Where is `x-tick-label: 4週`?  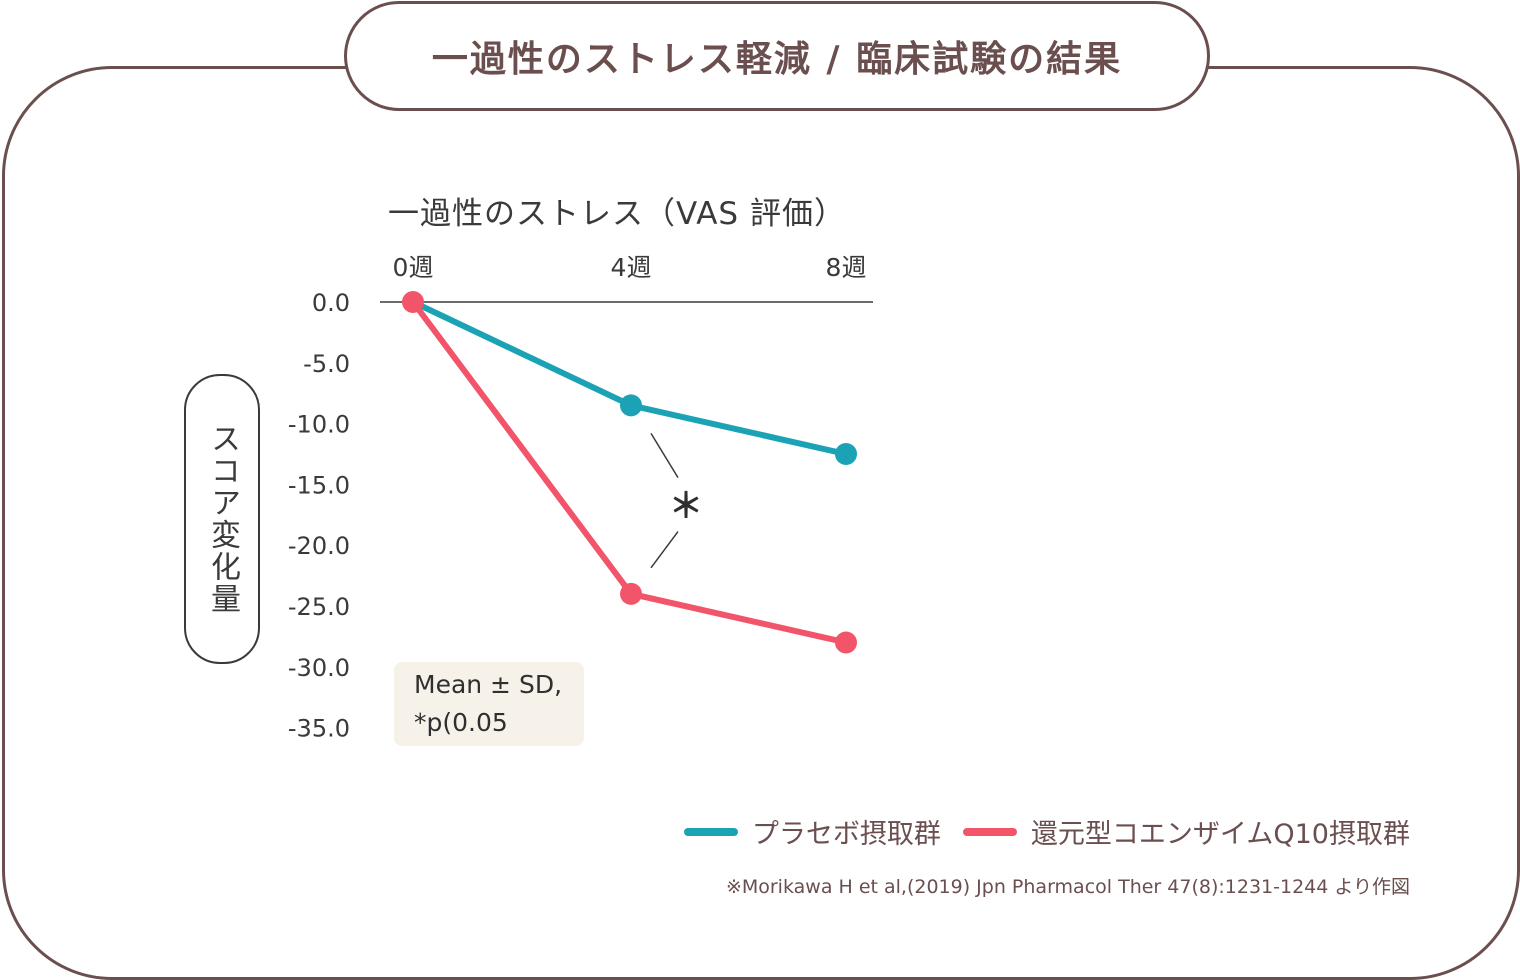
x-tick-label: 4週 is located at coordinates (631, 267).